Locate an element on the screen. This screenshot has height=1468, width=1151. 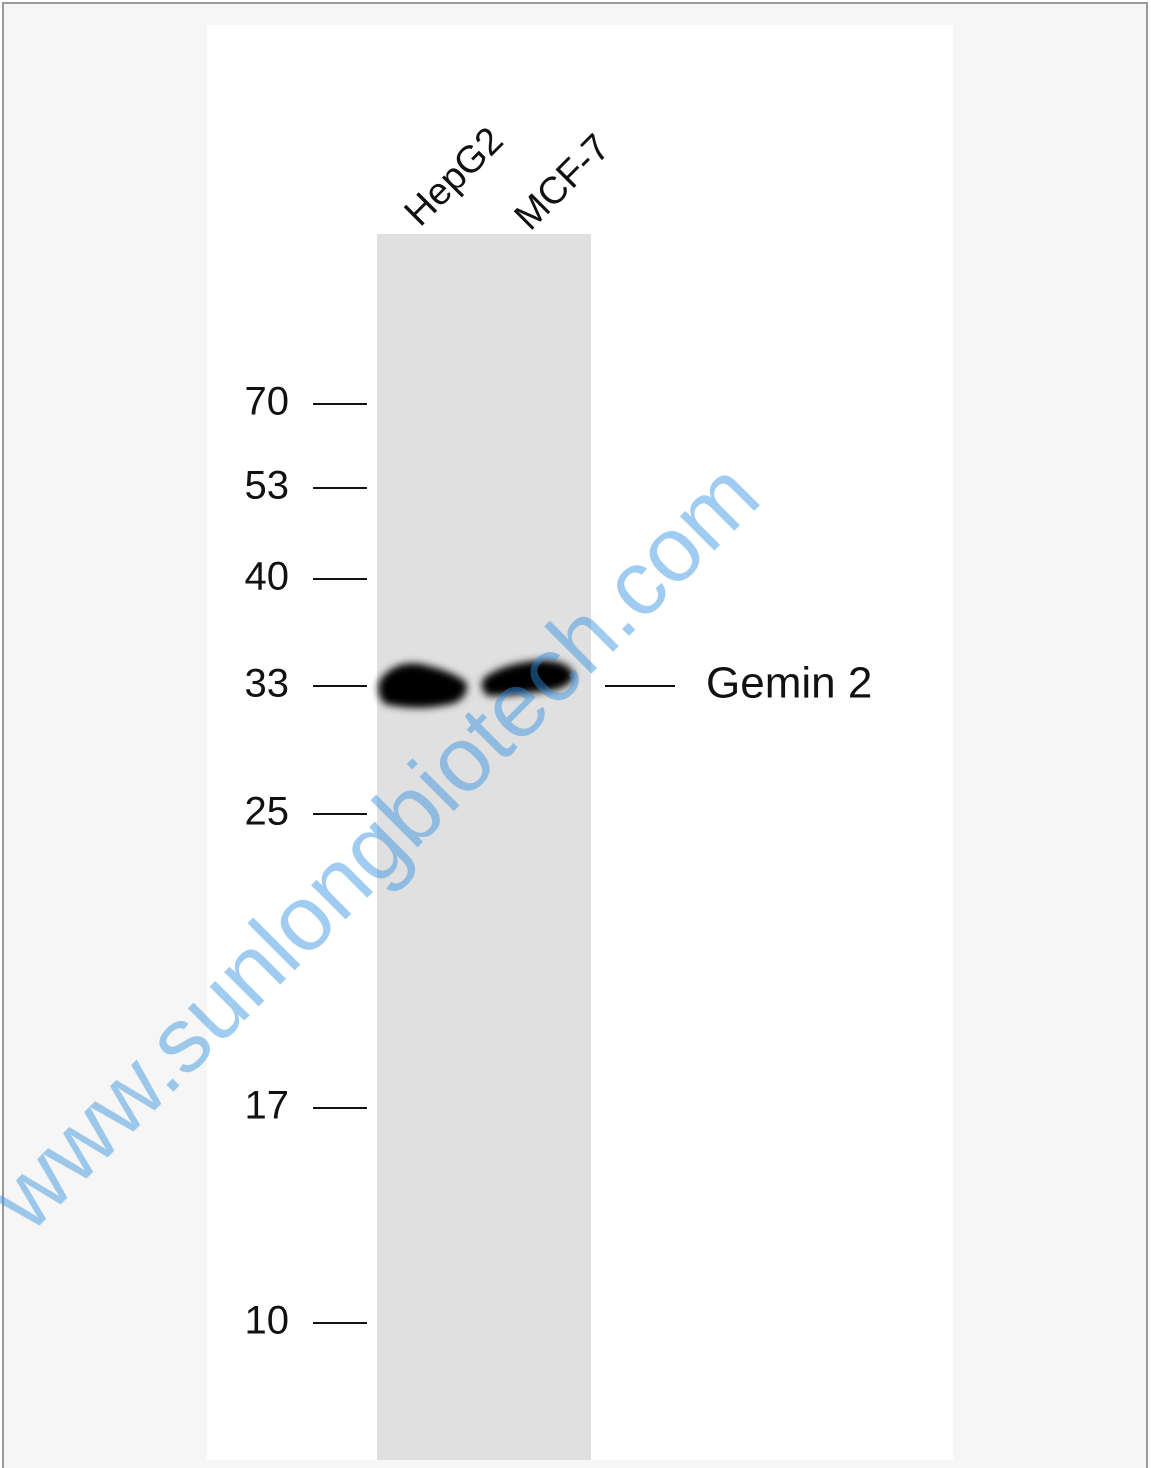
marker-label: 25 is located at coordinates (267, 812).